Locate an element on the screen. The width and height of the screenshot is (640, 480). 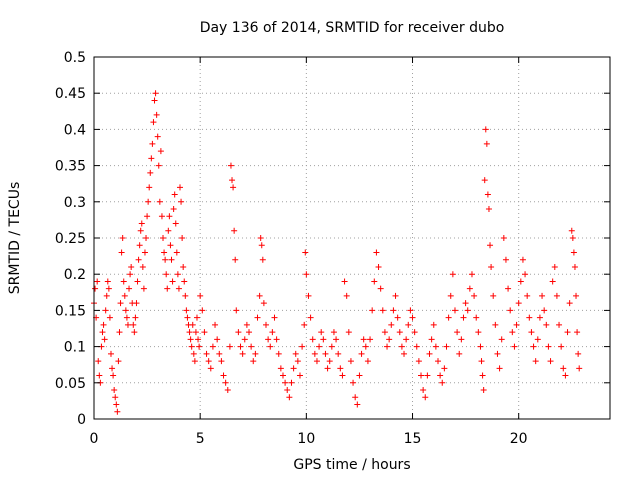
y-tick-label: 0.05 is located at coordinates (70, 384).